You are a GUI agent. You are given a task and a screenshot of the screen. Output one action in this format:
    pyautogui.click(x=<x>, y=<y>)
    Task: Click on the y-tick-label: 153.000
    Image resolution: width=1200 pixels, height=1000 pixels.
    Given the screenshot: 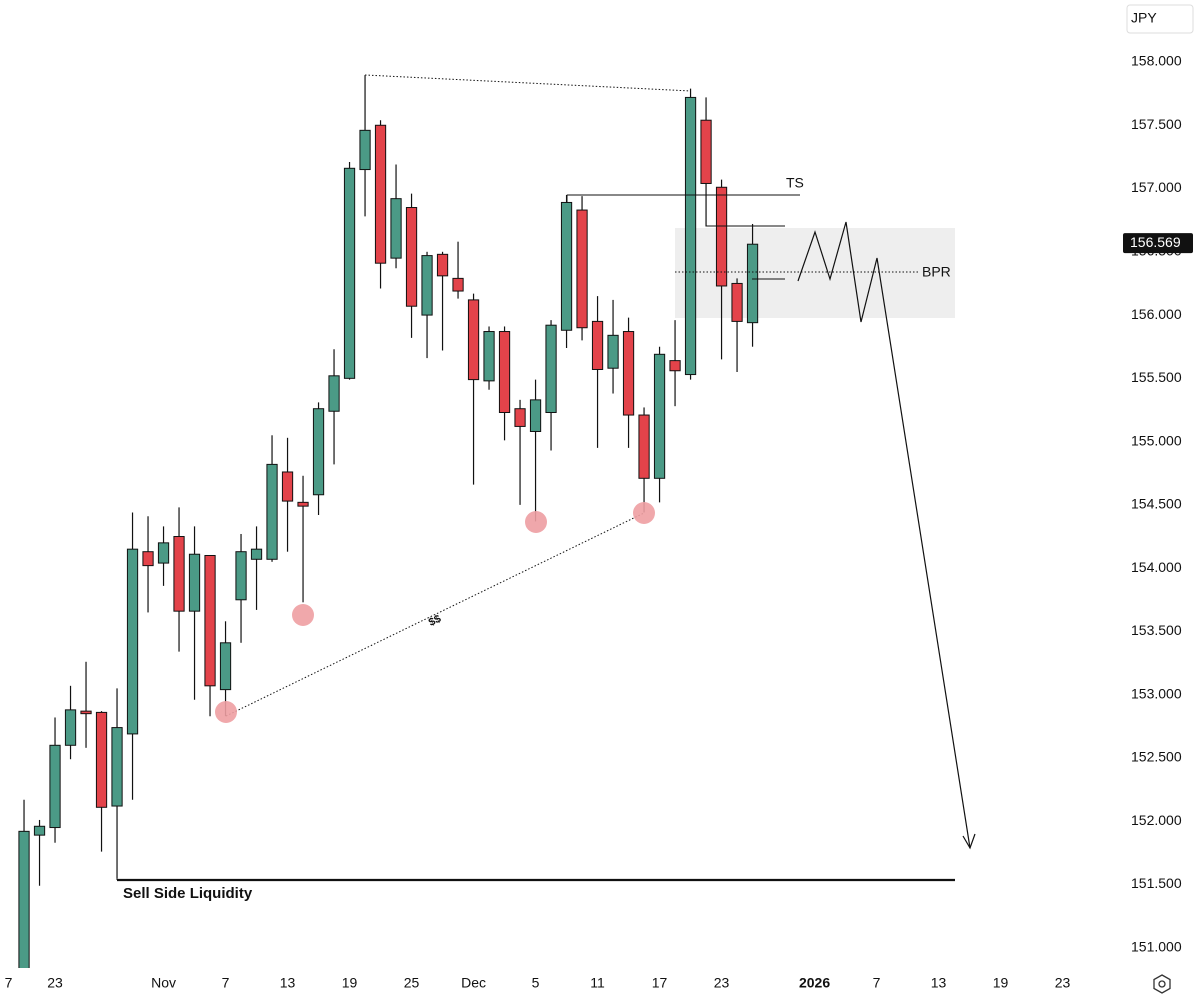 What is the action you would take?
    pyautogui.click(x=1156, y=693)
    